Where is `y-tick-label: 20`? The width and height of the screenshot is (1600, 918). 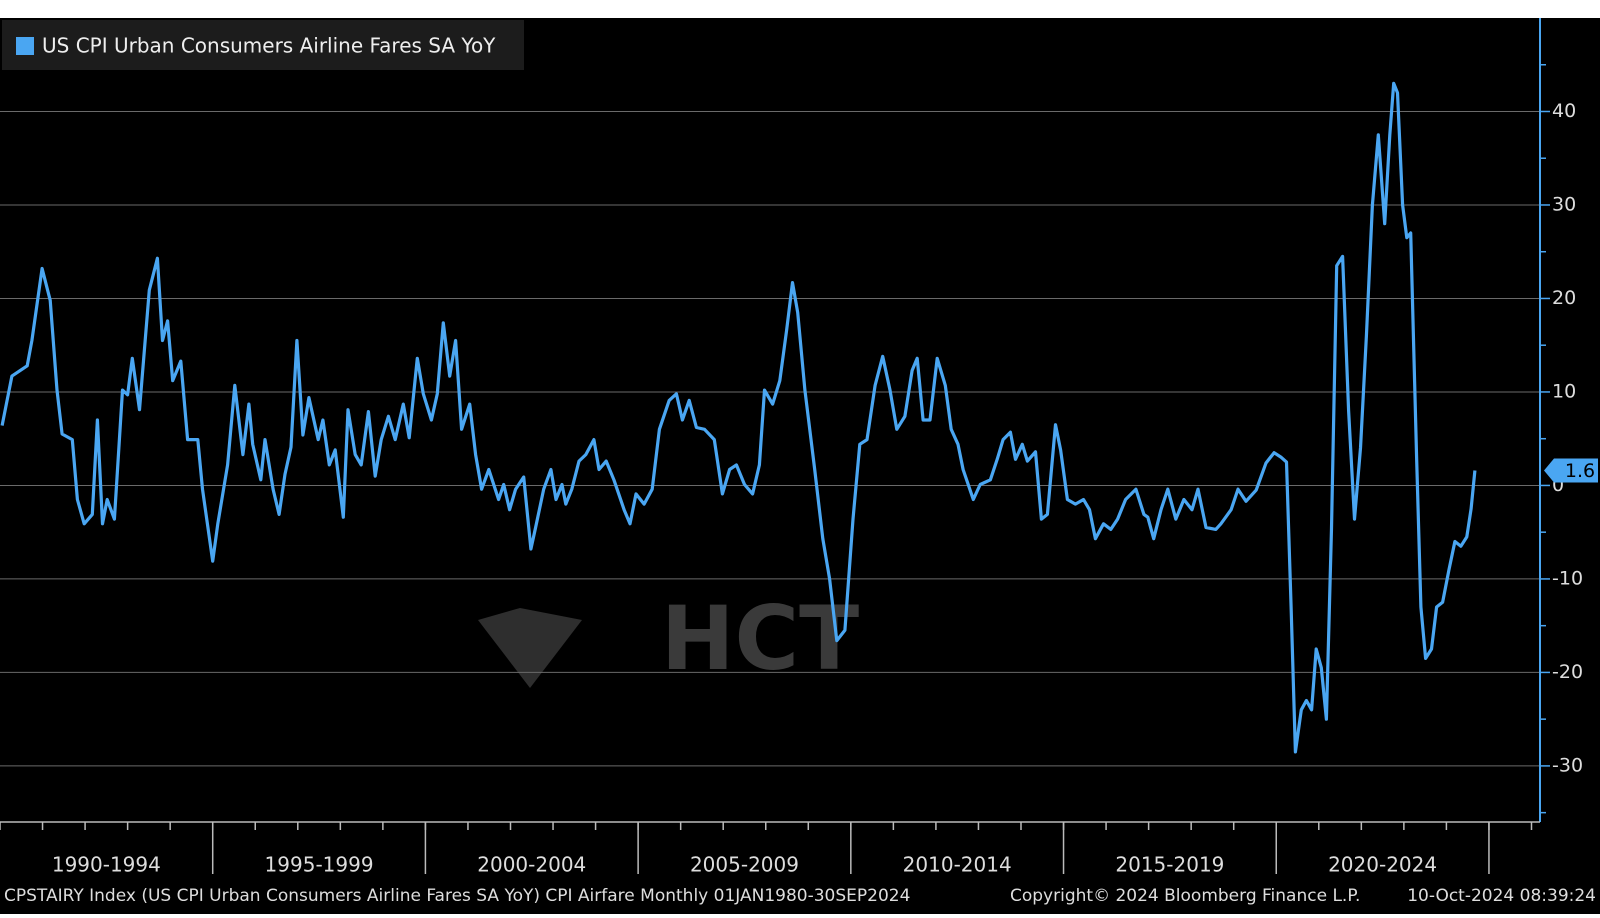
y-tick-label: 20 is located at coordinates (1564, 298).